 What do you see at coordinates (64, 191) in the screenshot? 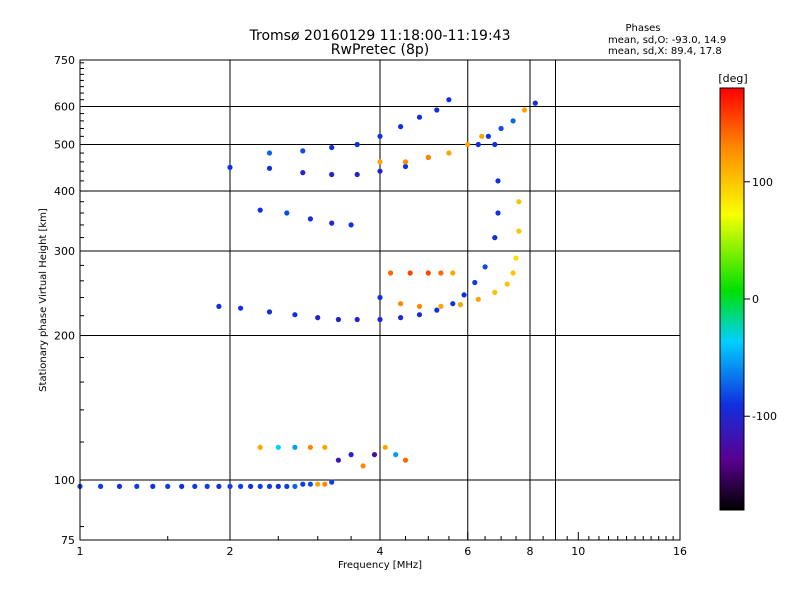
I see `y-tick-label: 400` at bounding box center [64, 191].